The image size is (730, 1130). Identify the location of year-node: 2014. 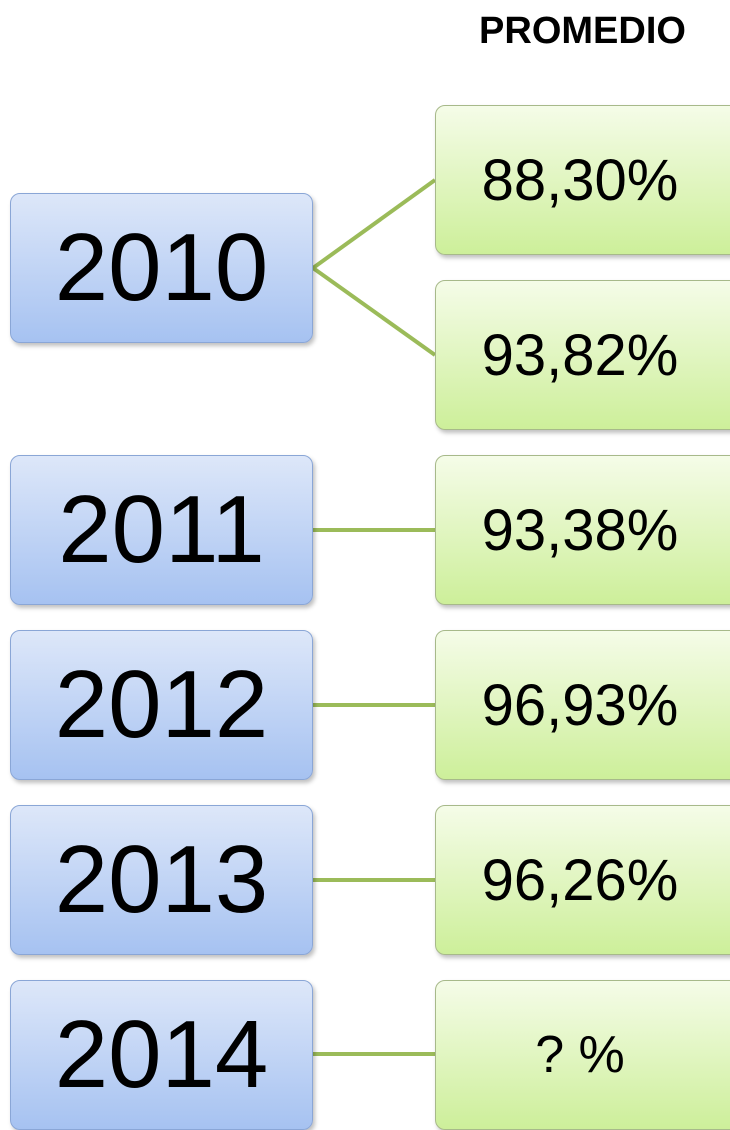
(161, 1055).